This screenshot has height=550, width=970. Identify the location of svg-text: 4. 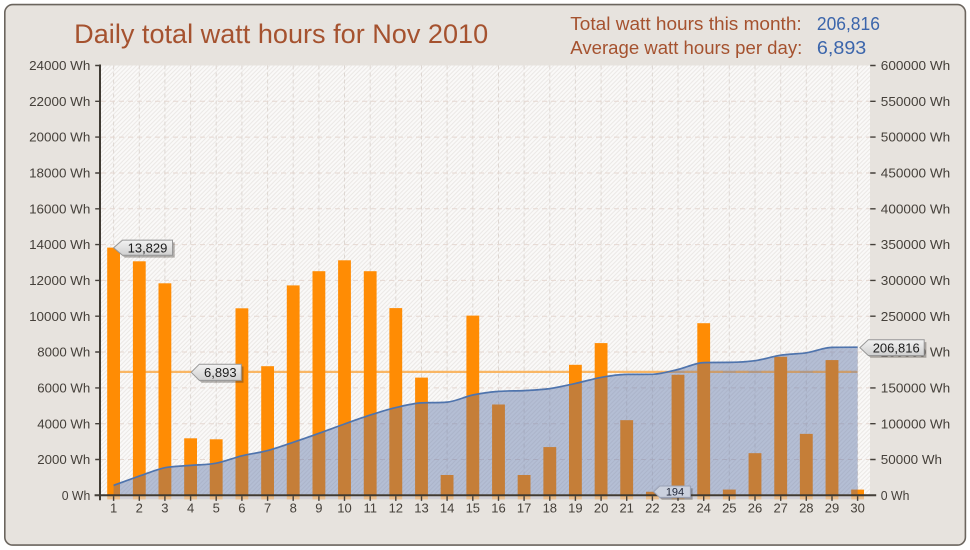
(190, 508).